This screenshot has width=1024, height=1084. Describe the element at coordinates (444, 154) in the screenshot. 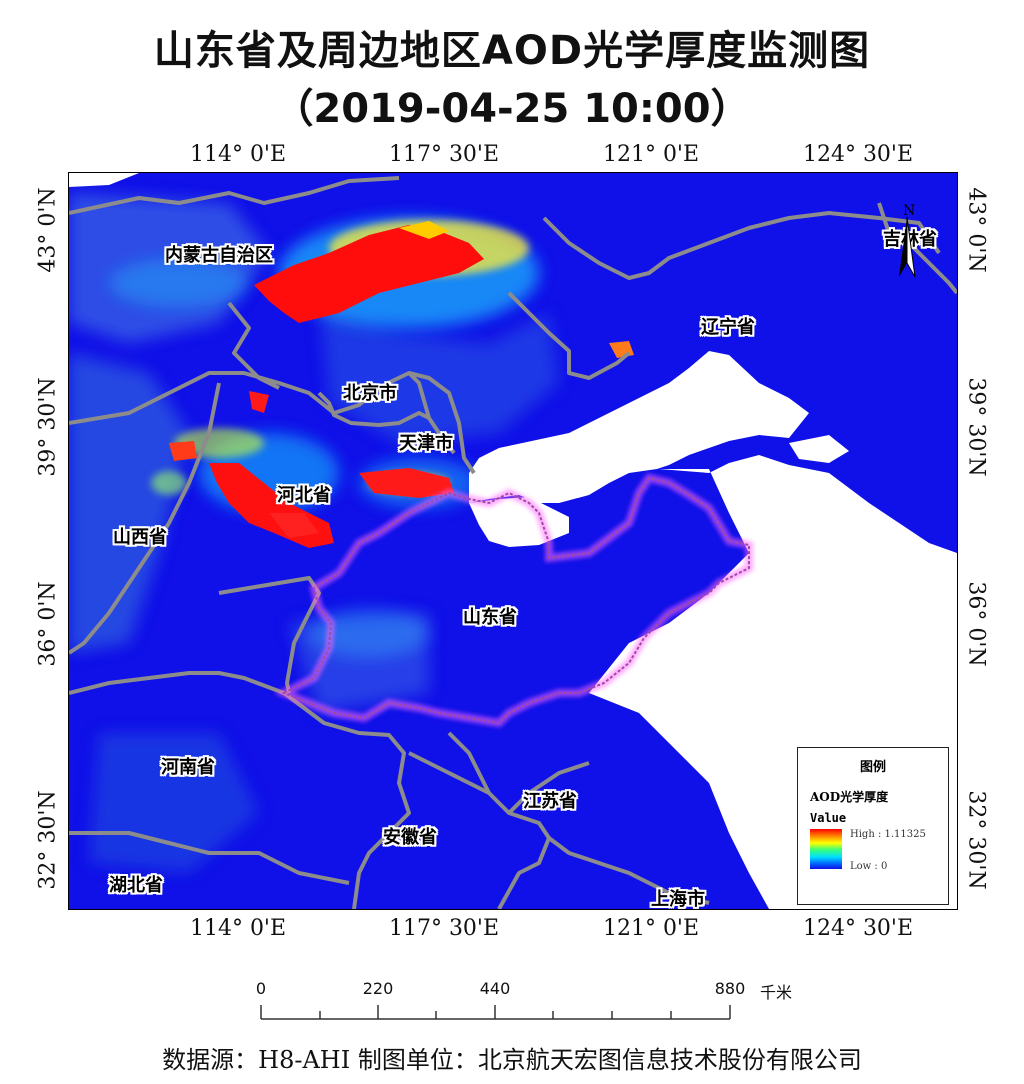

I see `lon-tick-top: 117° 30'E` at that location.